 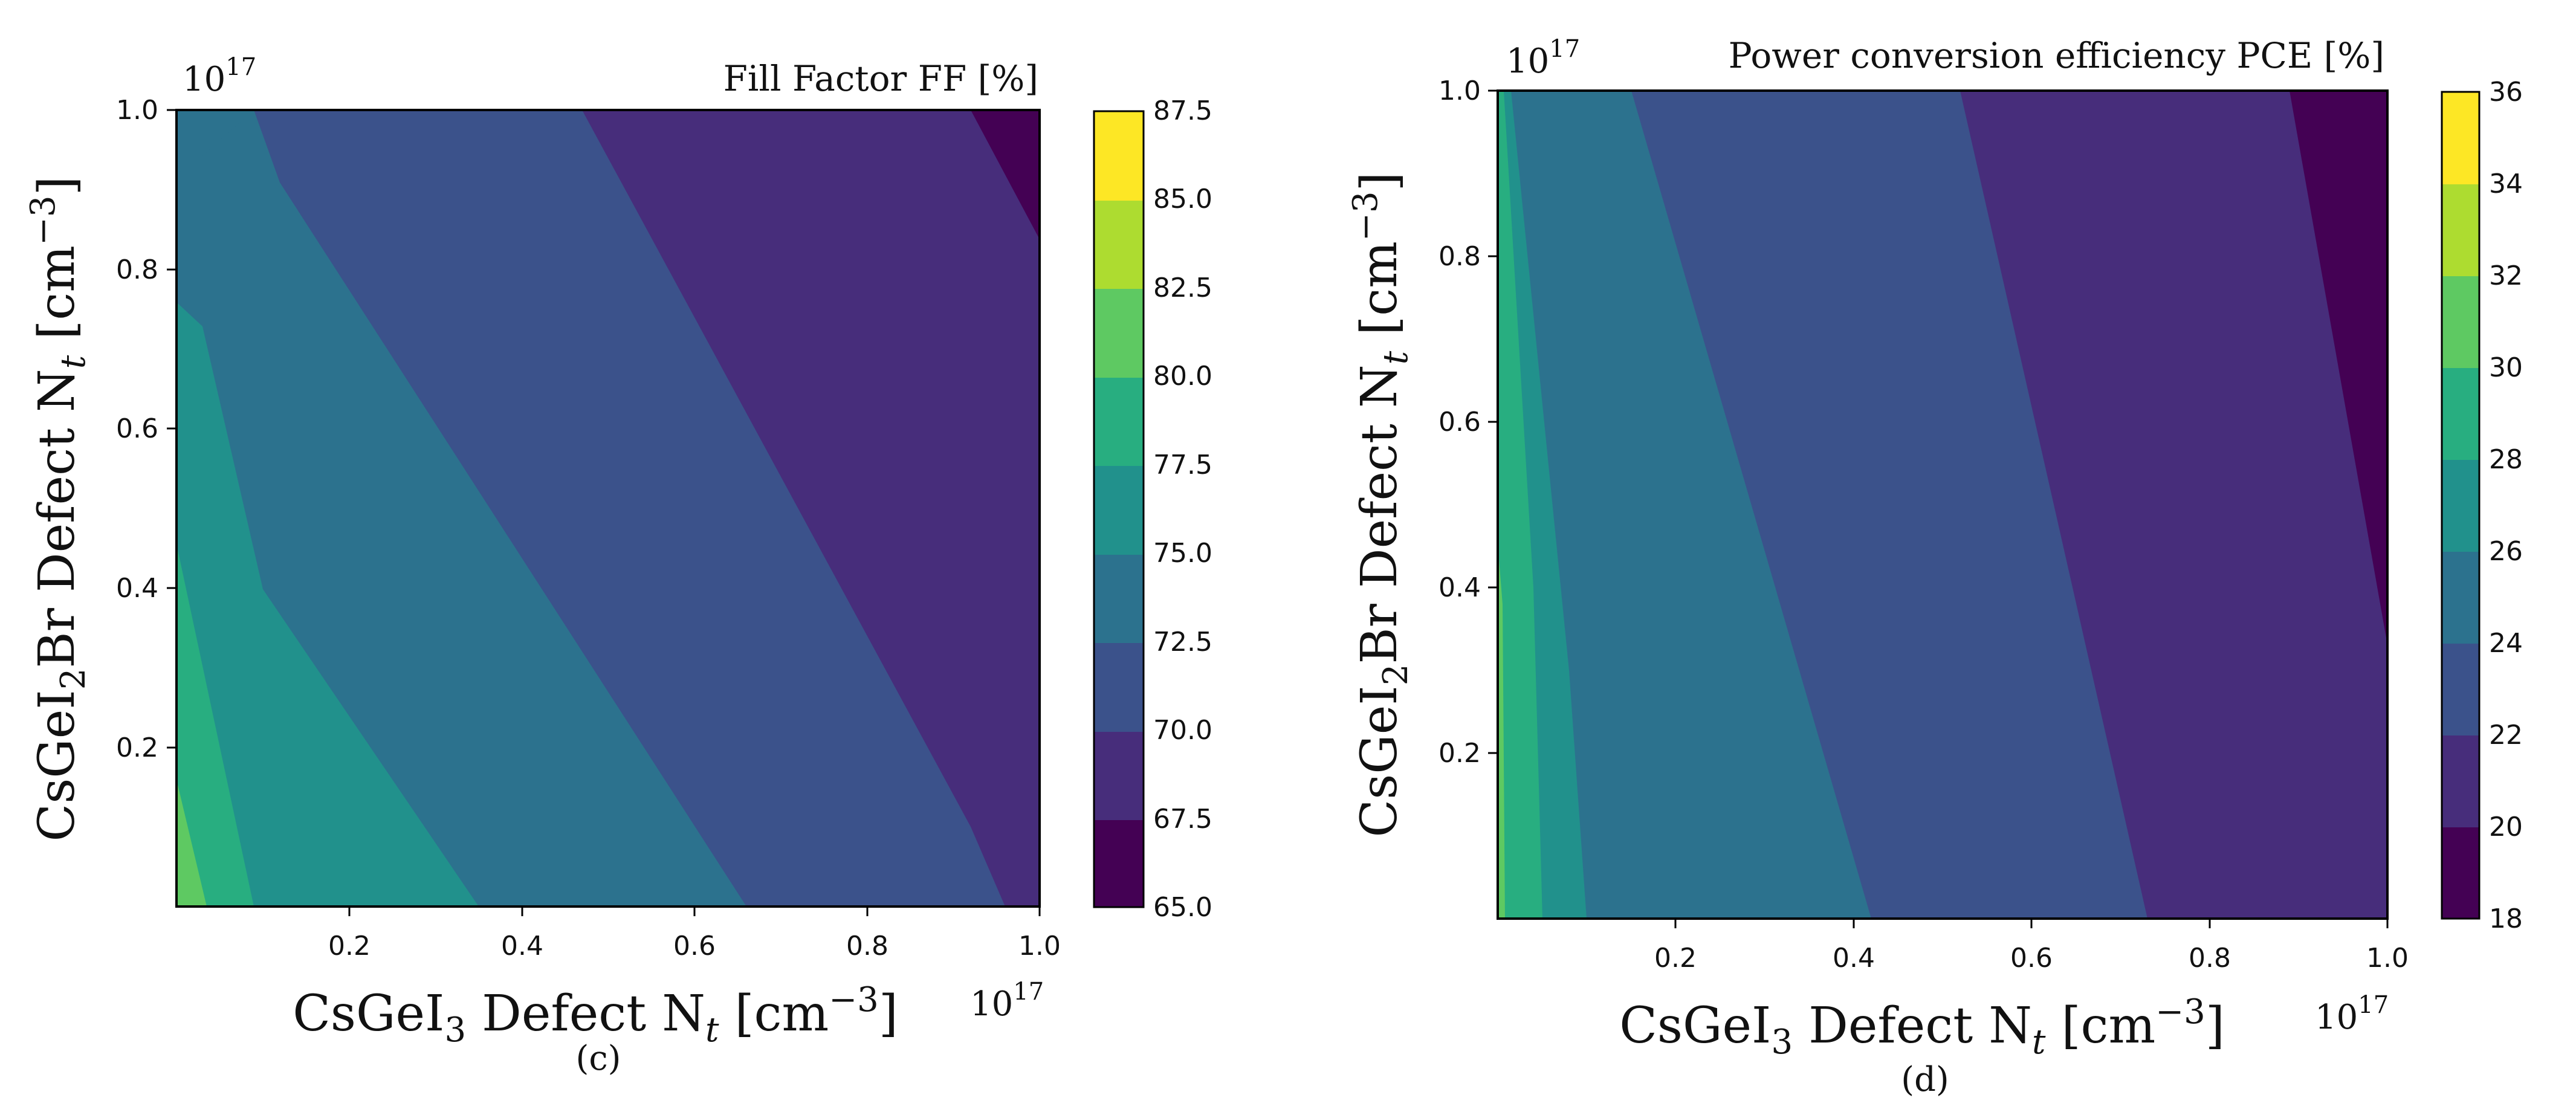 I want to click on colorbar-tick-label: 32, so click(x=2506, y=275).